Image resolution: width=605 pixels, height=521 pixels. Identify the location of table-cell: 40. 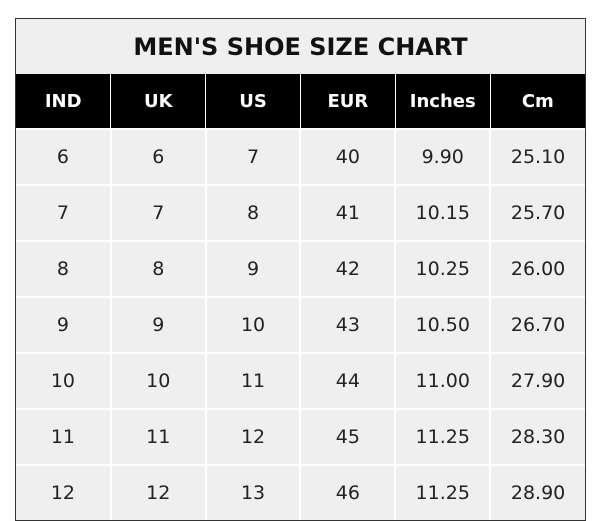
(348, 157).